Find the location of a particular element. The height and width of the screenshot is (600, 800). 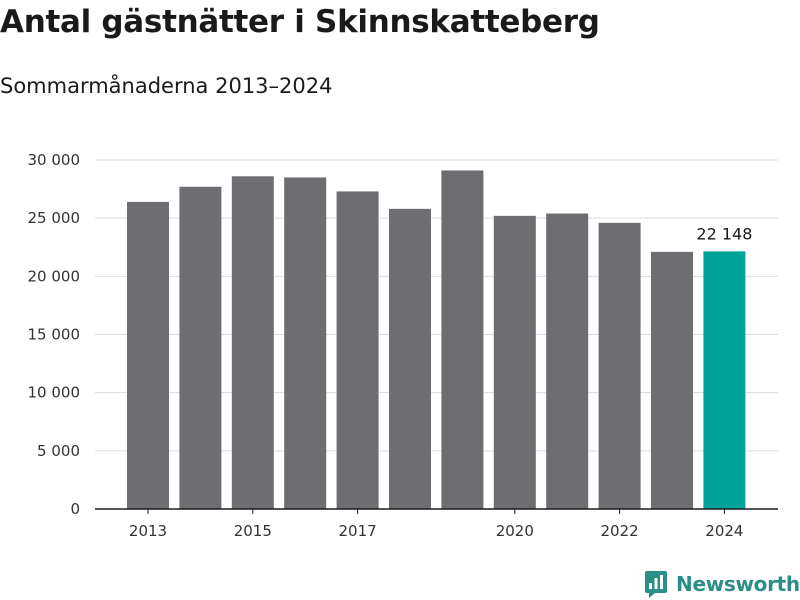

x-tick-label: 2022 is located at coordinates (620, 531).